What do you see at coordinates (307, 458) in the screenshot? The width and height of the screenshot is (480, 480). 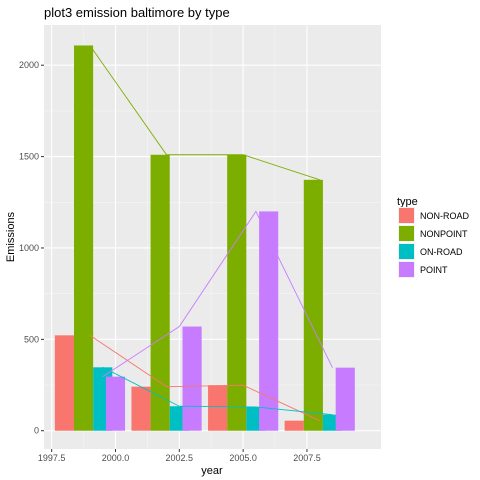 I see `x-tick-label: 2007.5` at bounding box center [307, 458].